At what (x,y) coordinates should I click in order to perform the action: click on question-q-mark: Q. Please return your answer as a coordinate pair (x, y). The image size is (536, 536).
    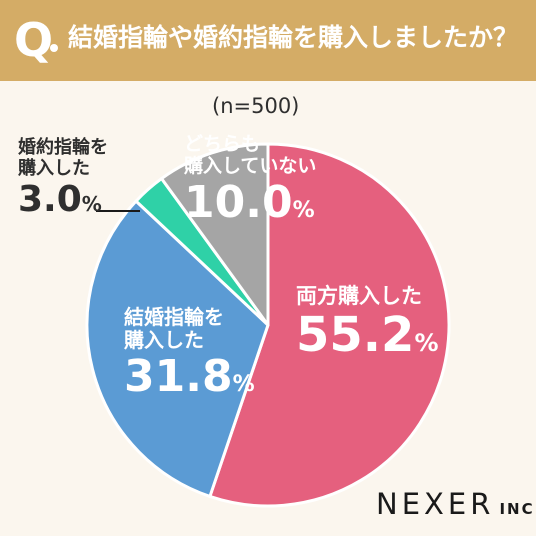
    Looking at the image, I should click on (34, 40).